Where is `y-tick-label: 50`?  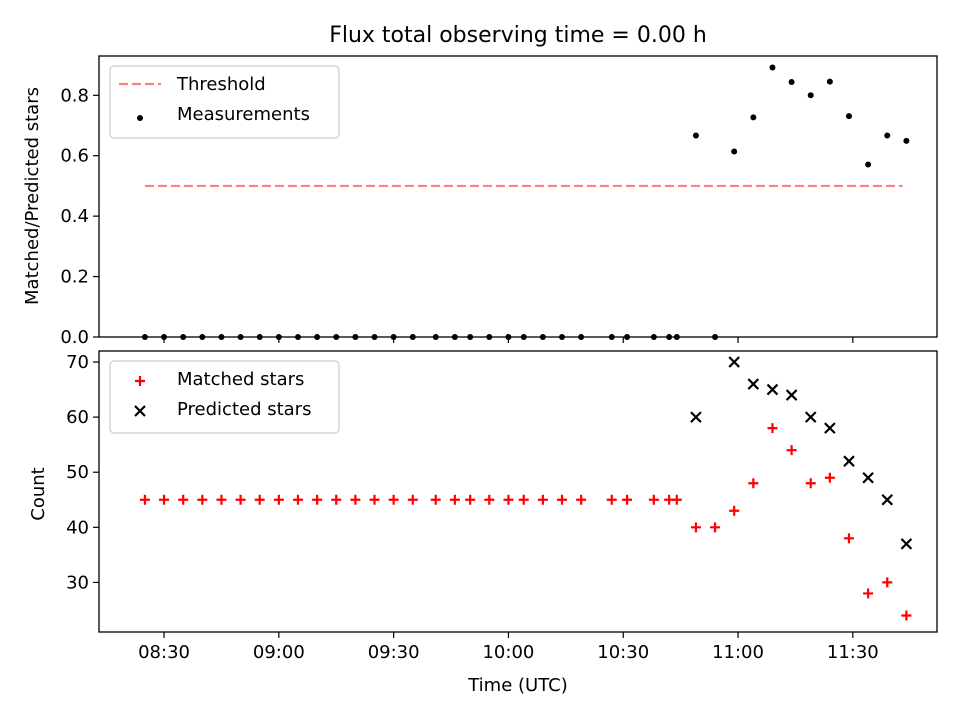
y-tick-label: 50 is located at coordinates (77, 472).